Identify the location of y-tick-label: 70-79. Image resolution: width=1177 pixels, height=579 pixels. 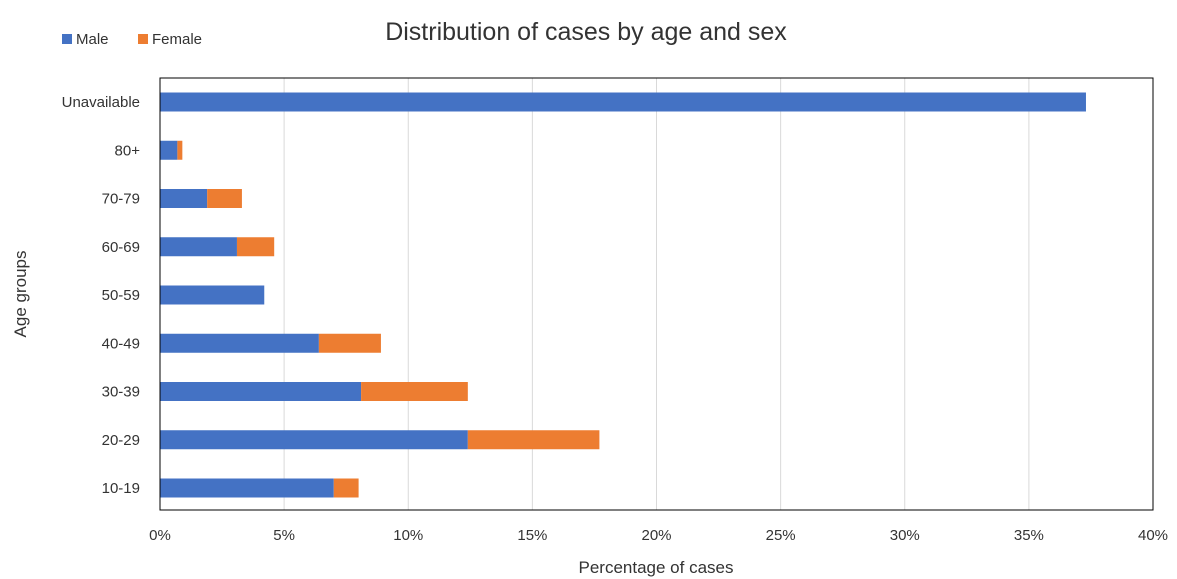
(121, 199).